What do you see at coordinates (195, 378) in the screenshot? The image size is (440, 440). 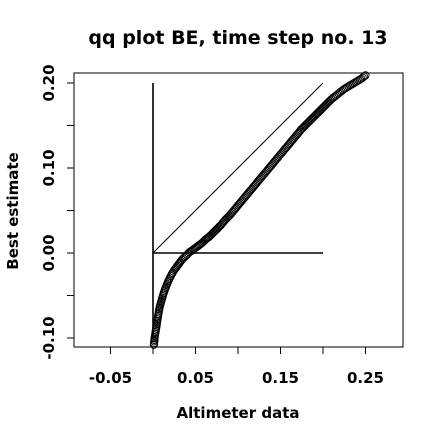 I see `x-tick-label: 0.05` at bounding box center [195, 378].